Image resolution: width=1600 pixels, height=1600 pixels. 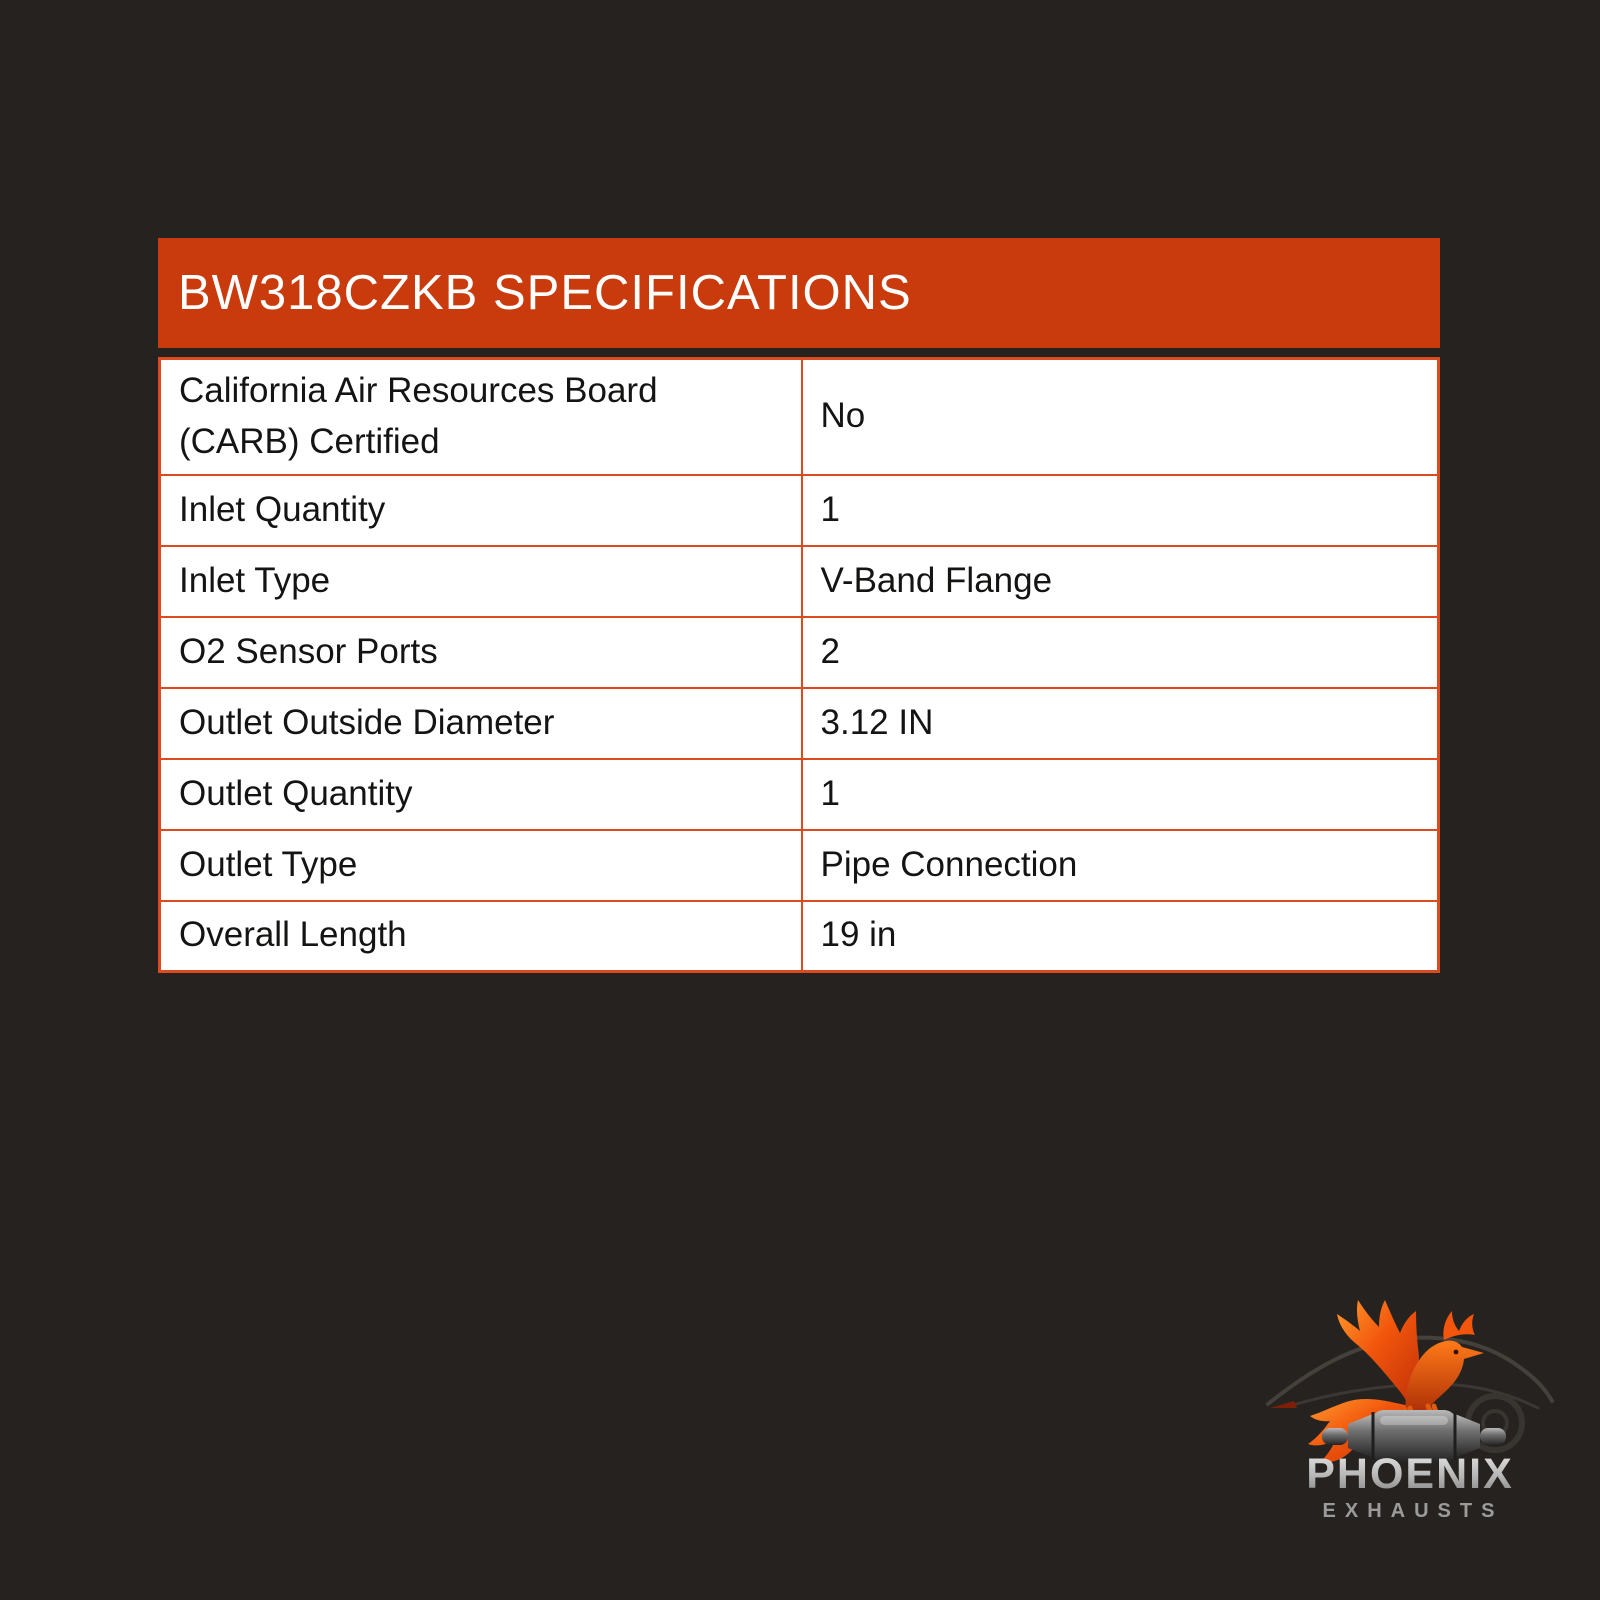 I want to click on brand-name: PHOENIX, so click(x=1410, y=1474).